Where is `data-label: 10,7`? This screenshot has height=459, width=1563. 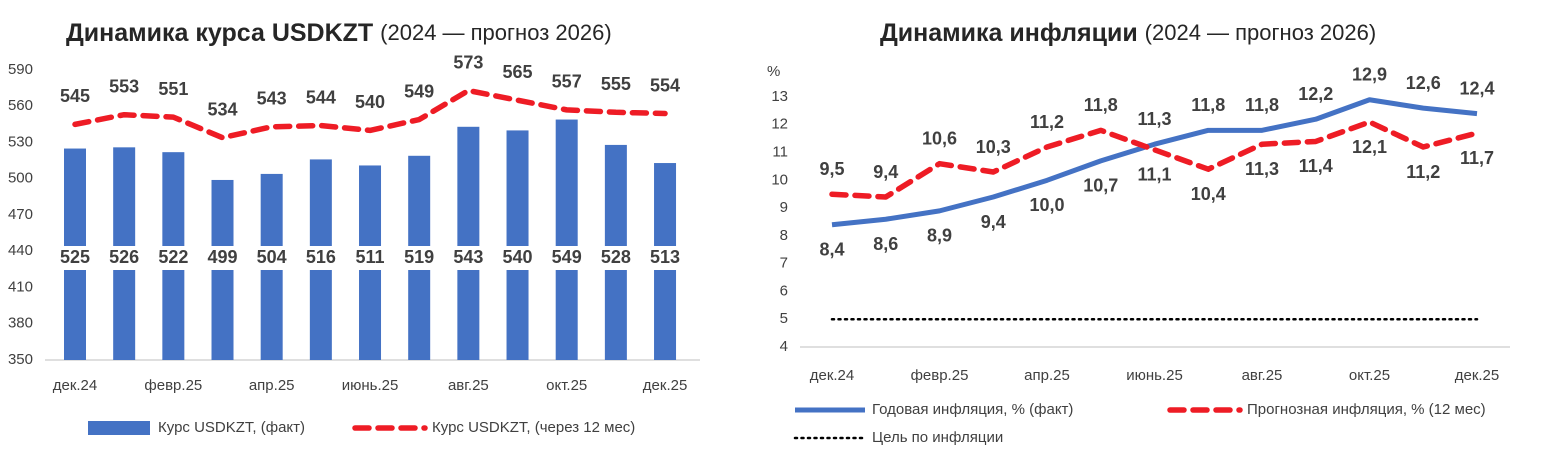
data-label: 10,7 is located at coordinates (1100, 186).